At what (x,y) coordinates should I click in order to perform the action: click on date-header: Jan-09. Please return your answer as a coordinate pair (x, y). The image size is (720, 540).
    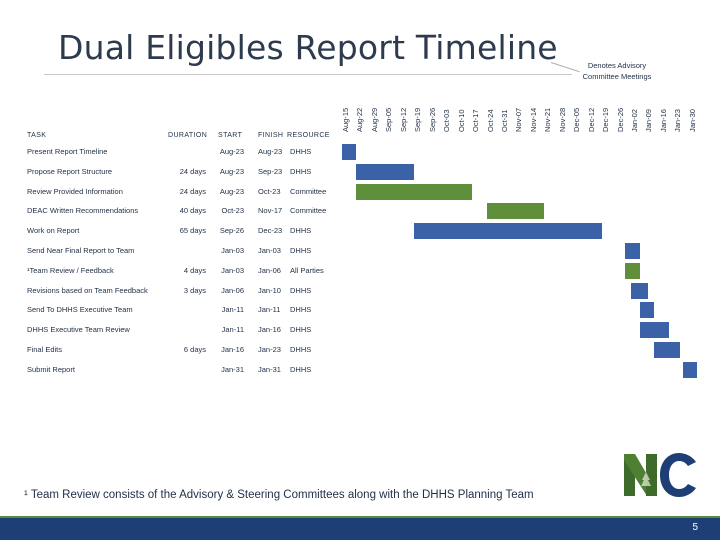
    Looking at the image, I should click on (649, 120).